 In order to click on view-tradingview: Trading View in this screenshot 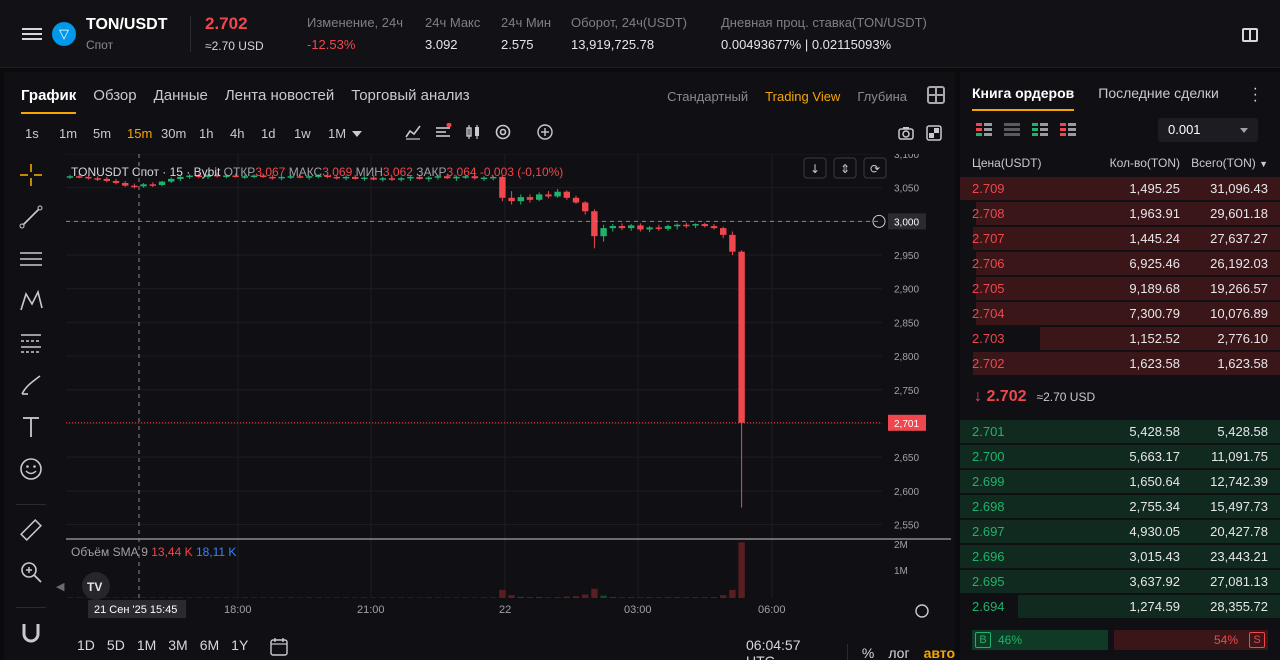, I will do `click(803, 96)`.